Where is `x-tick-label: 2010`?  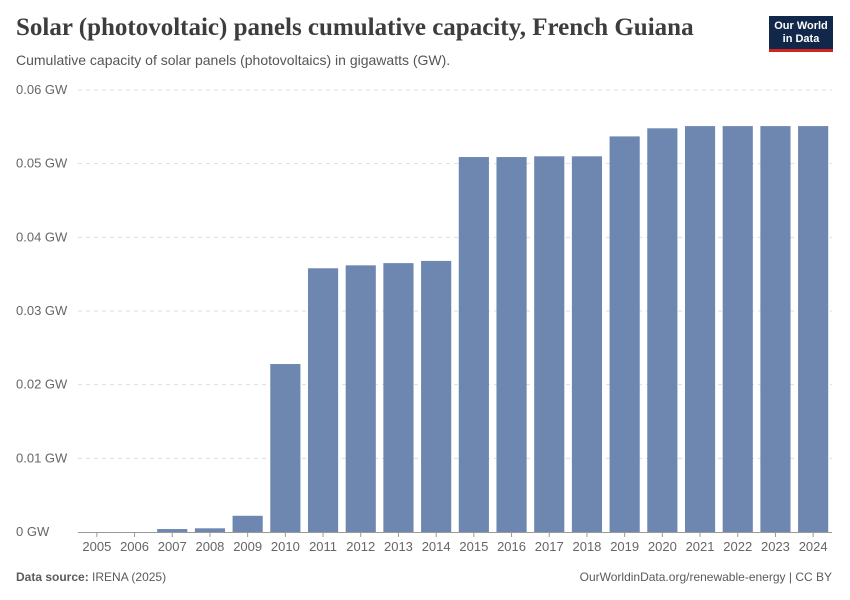 x-tick-label: 2010 is located at coordinates (285, 546).